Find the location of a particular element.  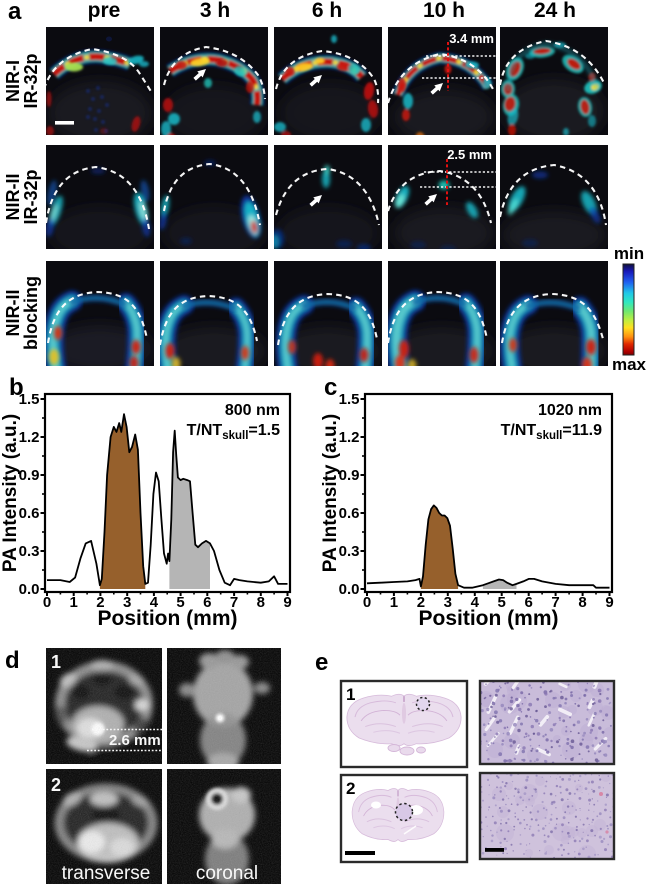

svg-text: d is located at coordinates (12, 660).